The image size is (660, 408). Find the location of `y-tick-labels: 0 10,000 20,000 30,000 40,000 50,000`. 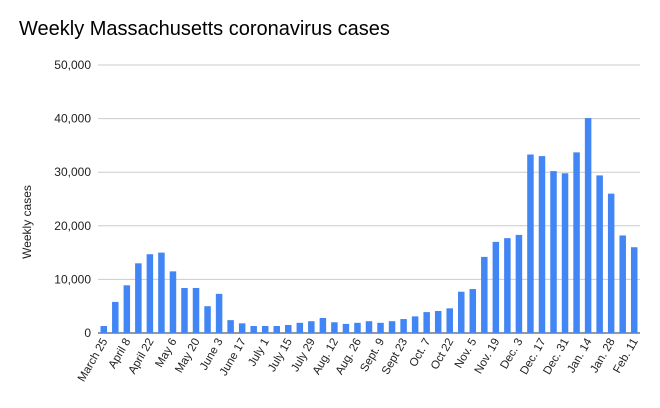

y-tick-labels: 0 10,000 20,000 30,000 40,000 50,000 is located at coordinates (72, 199).